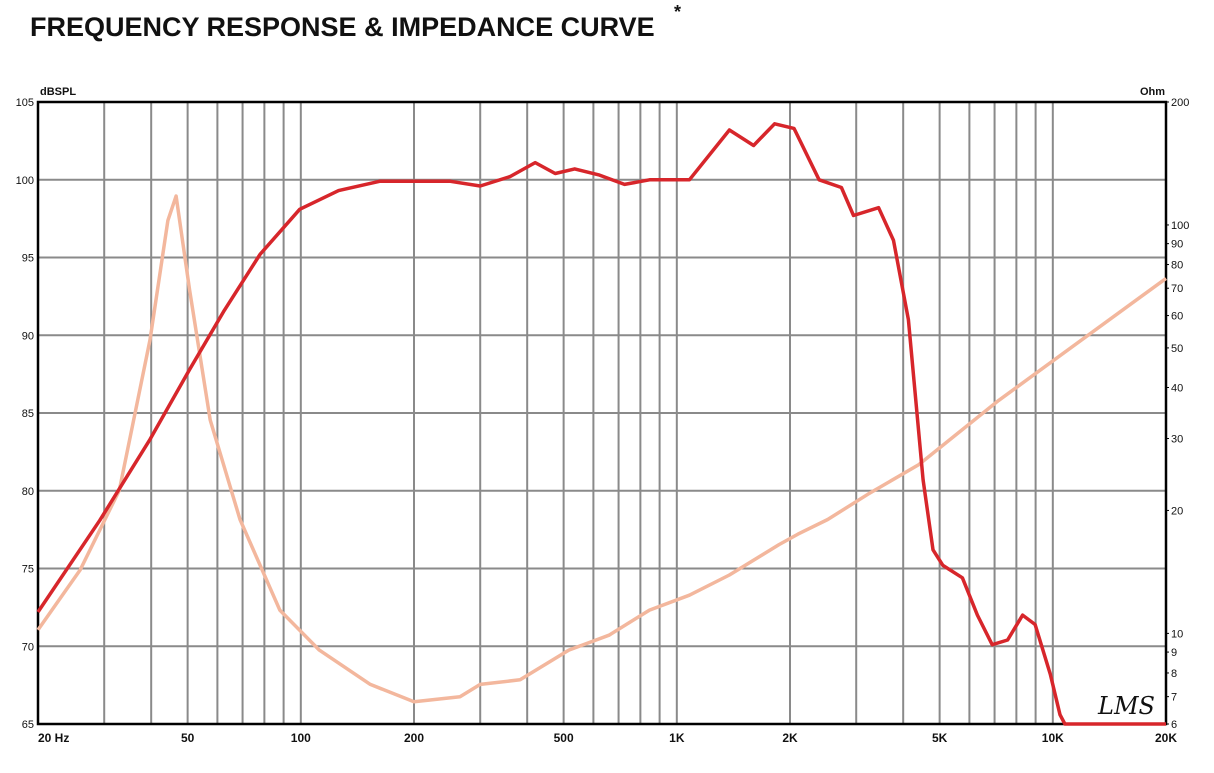  What do you see at coordinates (25, 103) in the screenshot?
I see `y-tick-label: 105` at bounding box center [25, 103].